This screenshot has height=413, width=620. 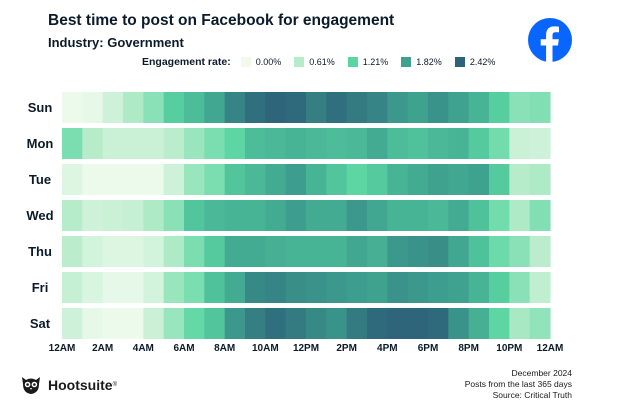 I want to click on x-tick-label: 6PM, so click(x=428, y=348).